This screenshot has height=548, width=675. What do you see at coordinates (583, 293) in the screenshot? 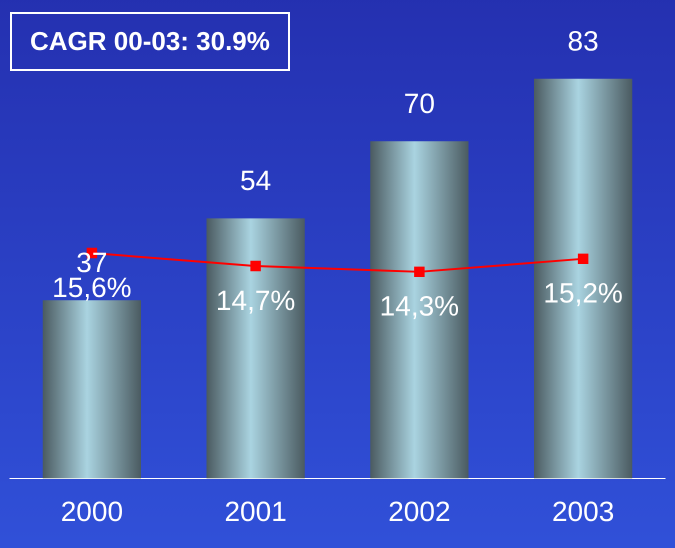
I see `data-label: 15,2%` at bounding box center [583, 293].